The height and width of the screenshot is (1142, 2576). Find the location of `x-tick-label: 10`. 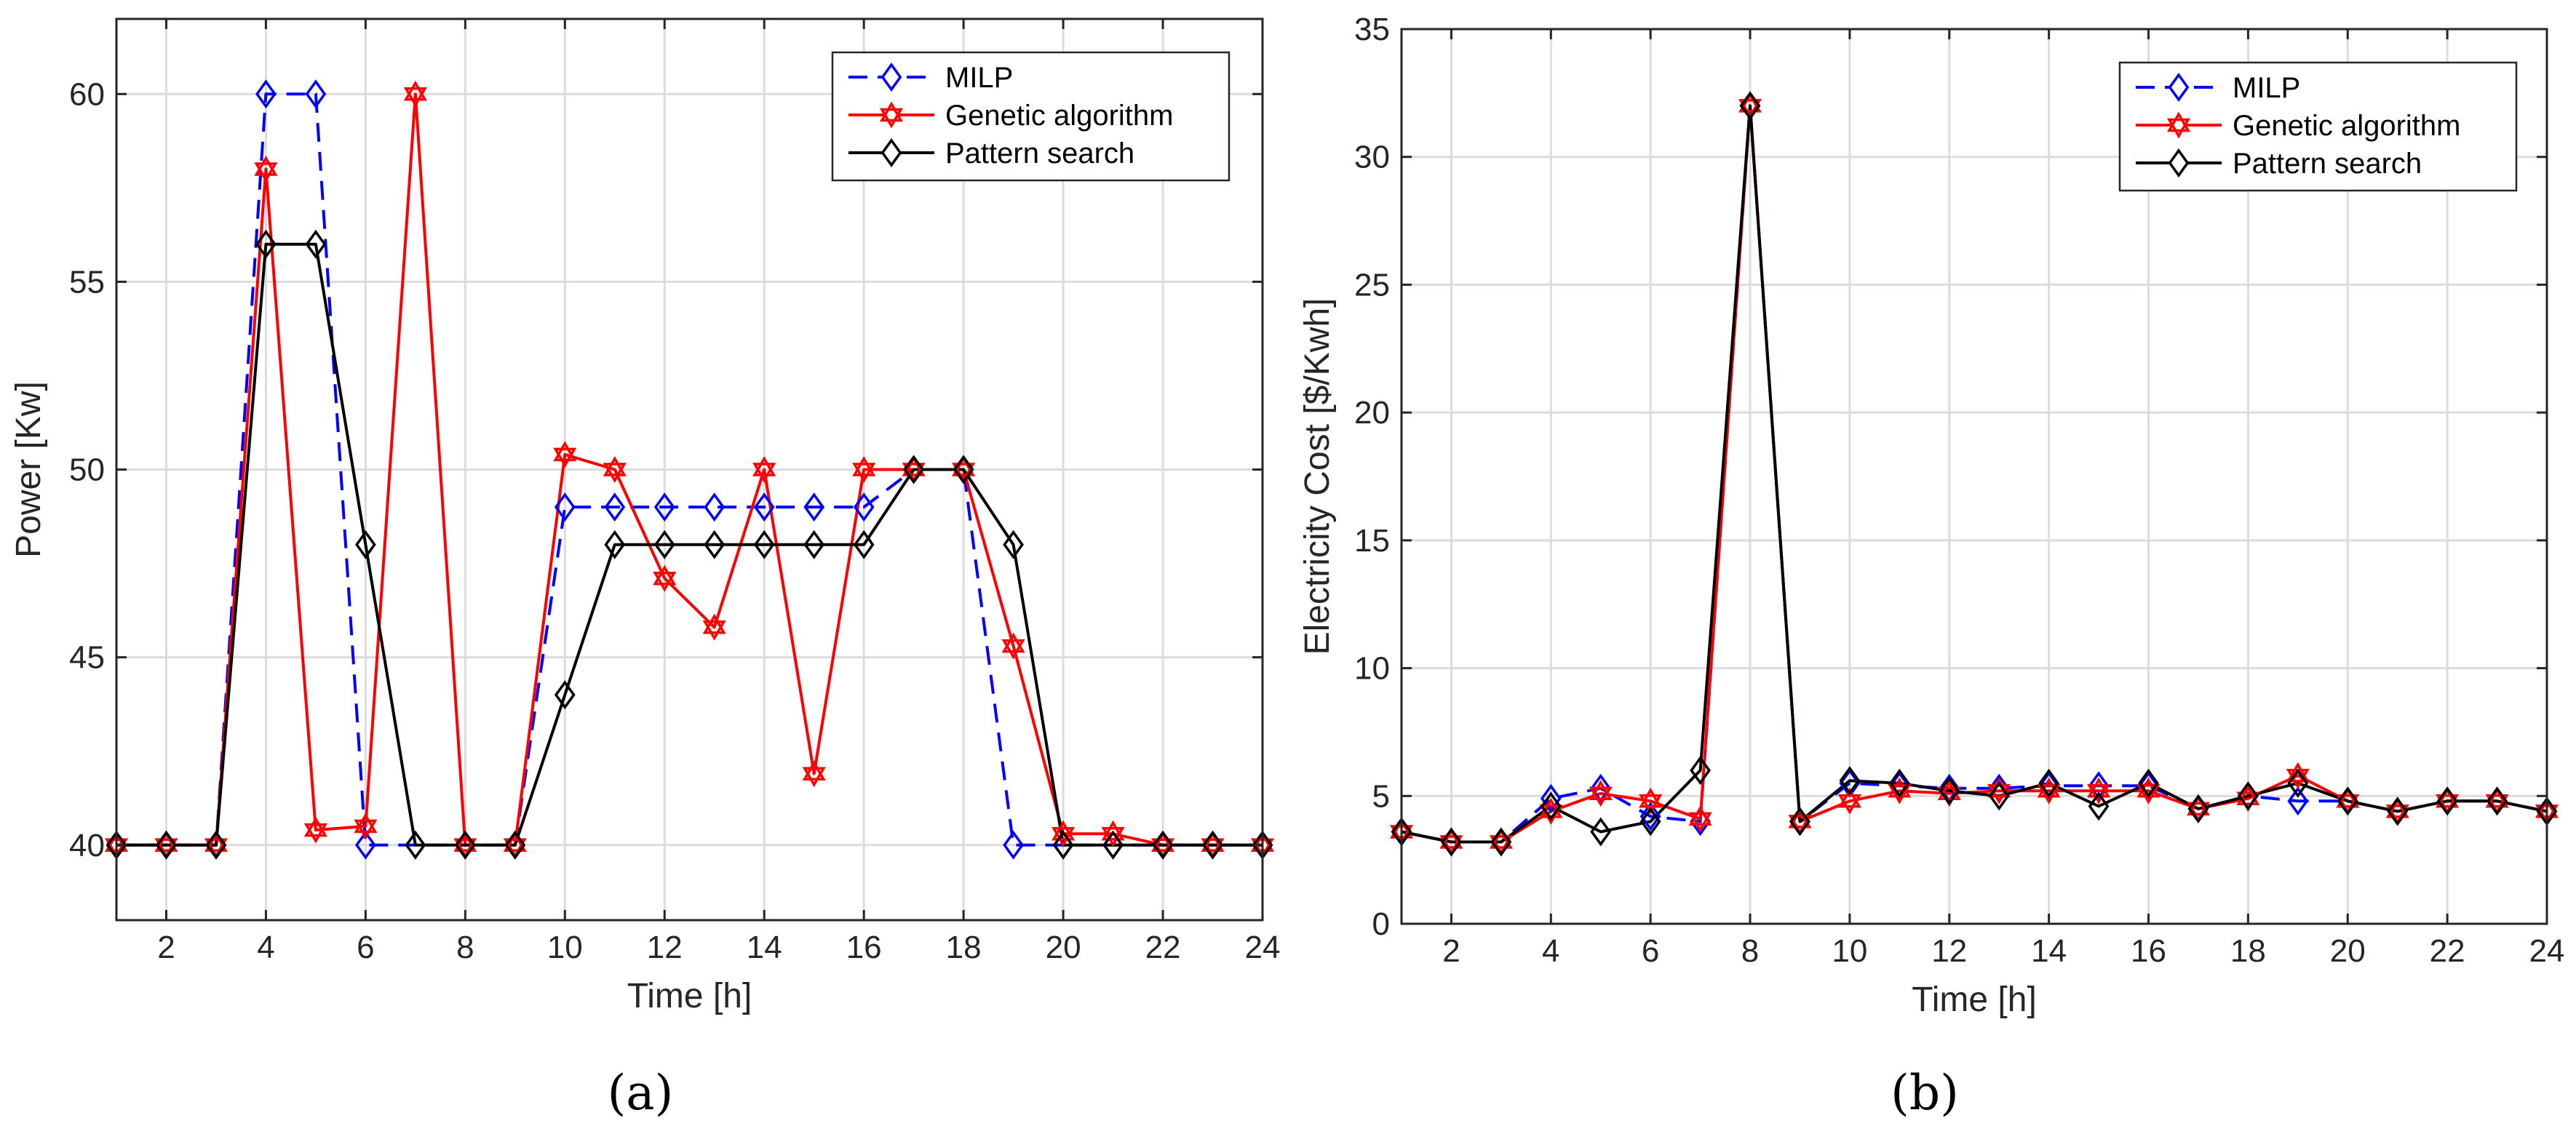

x-tick-label: 10 is located at coordinates (565, 947).